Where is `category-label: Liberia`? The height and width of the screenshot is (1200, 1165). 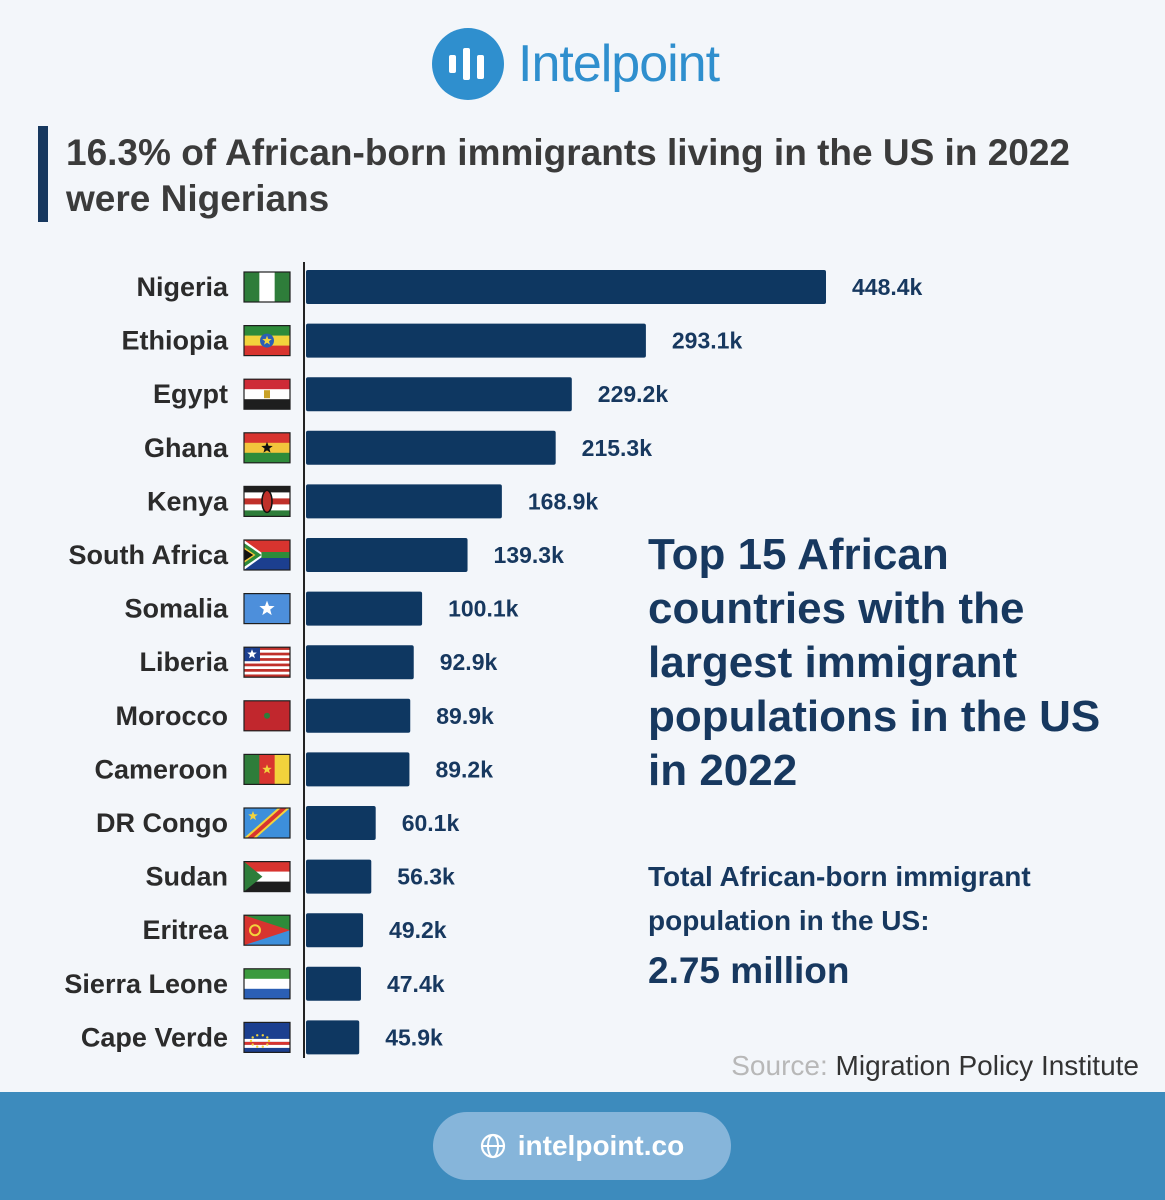
category-label: Liberia is located at coordinates (184, 662).